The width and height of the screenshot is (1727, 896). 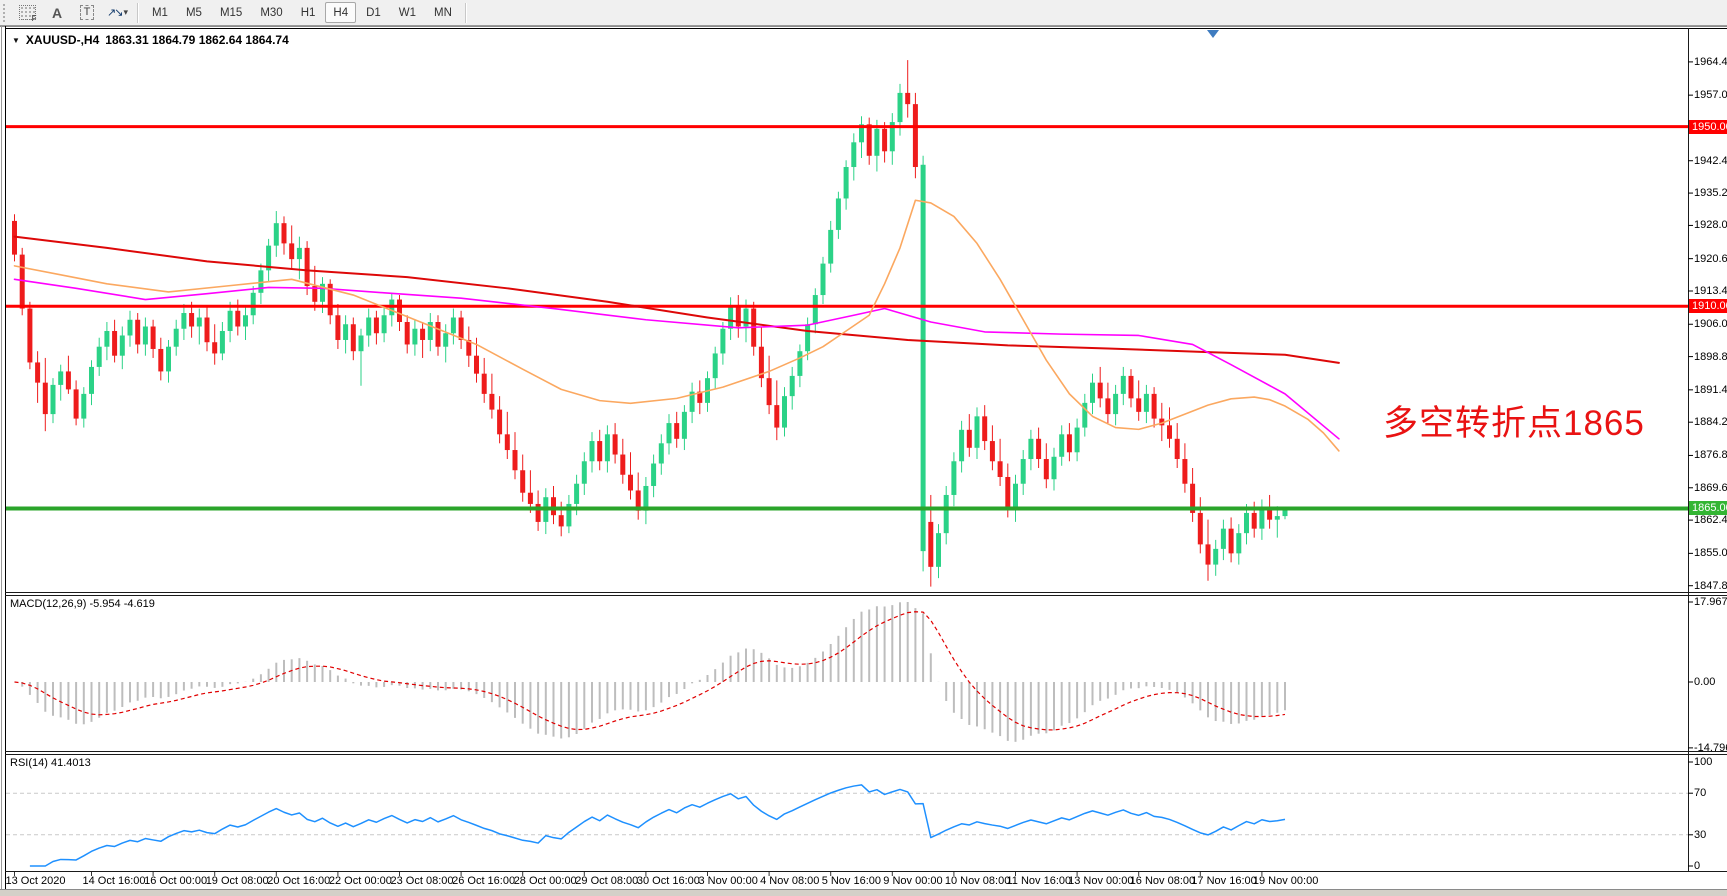 I want to click on tf-button-H1: H1, so click(x=308, y=12).